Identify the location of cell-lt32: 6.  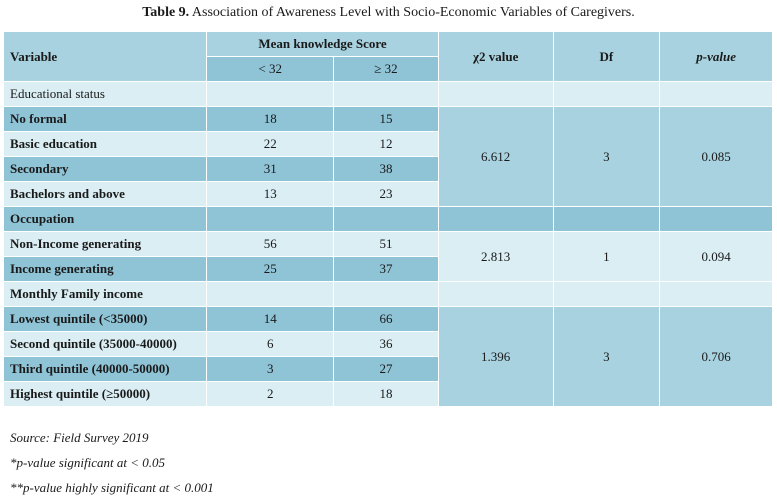
(270, 344).